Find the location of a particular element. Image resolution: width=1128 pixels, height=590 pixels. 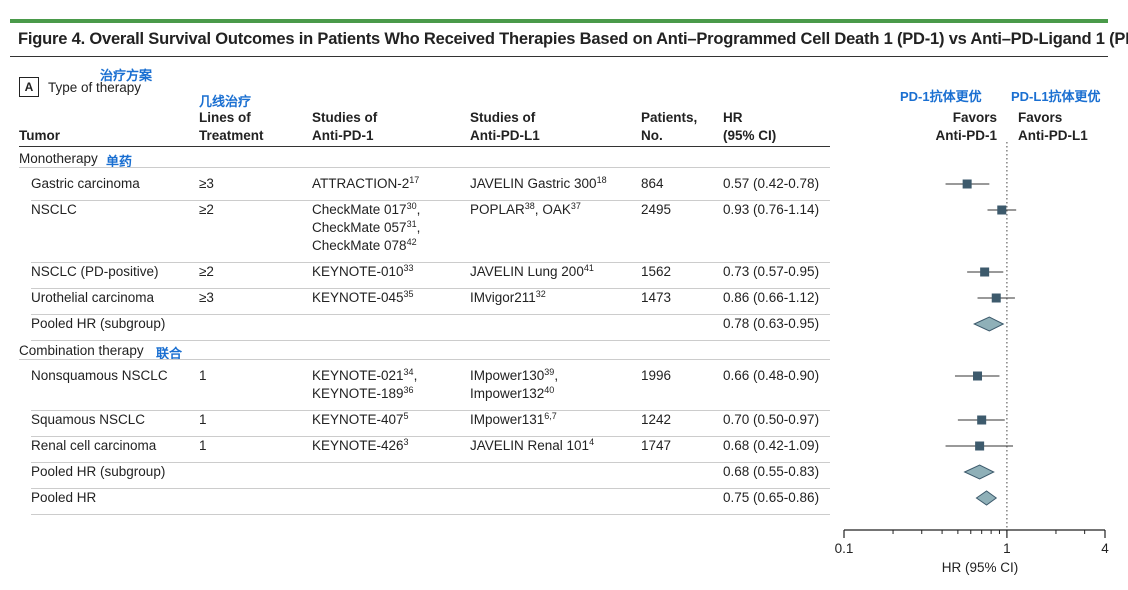

pdl1-study-cell: JAVELIN Gastric 30018 is located at coordinates (538, 183).